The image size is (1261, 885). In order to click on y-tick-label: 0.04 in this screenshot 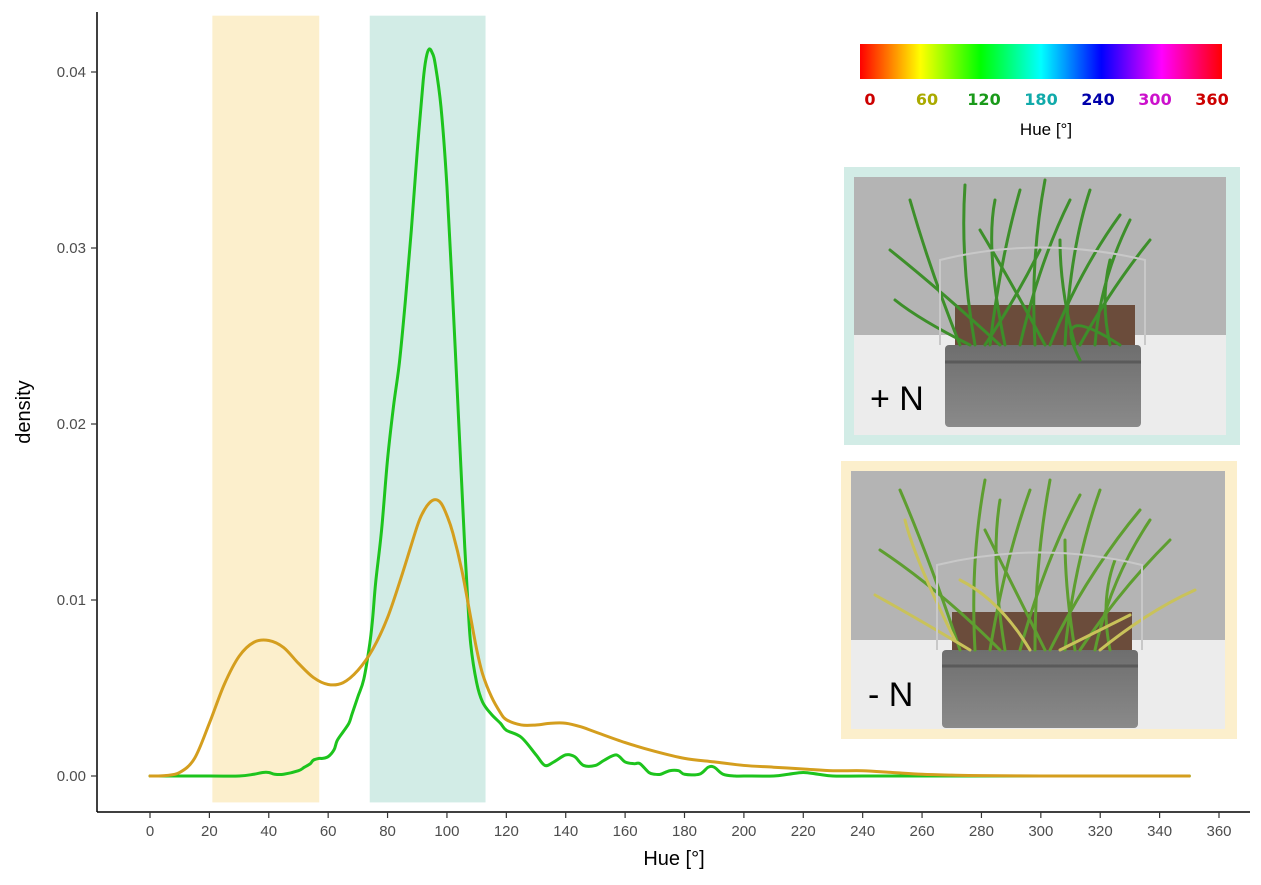, I will do `click(71, 72)`.